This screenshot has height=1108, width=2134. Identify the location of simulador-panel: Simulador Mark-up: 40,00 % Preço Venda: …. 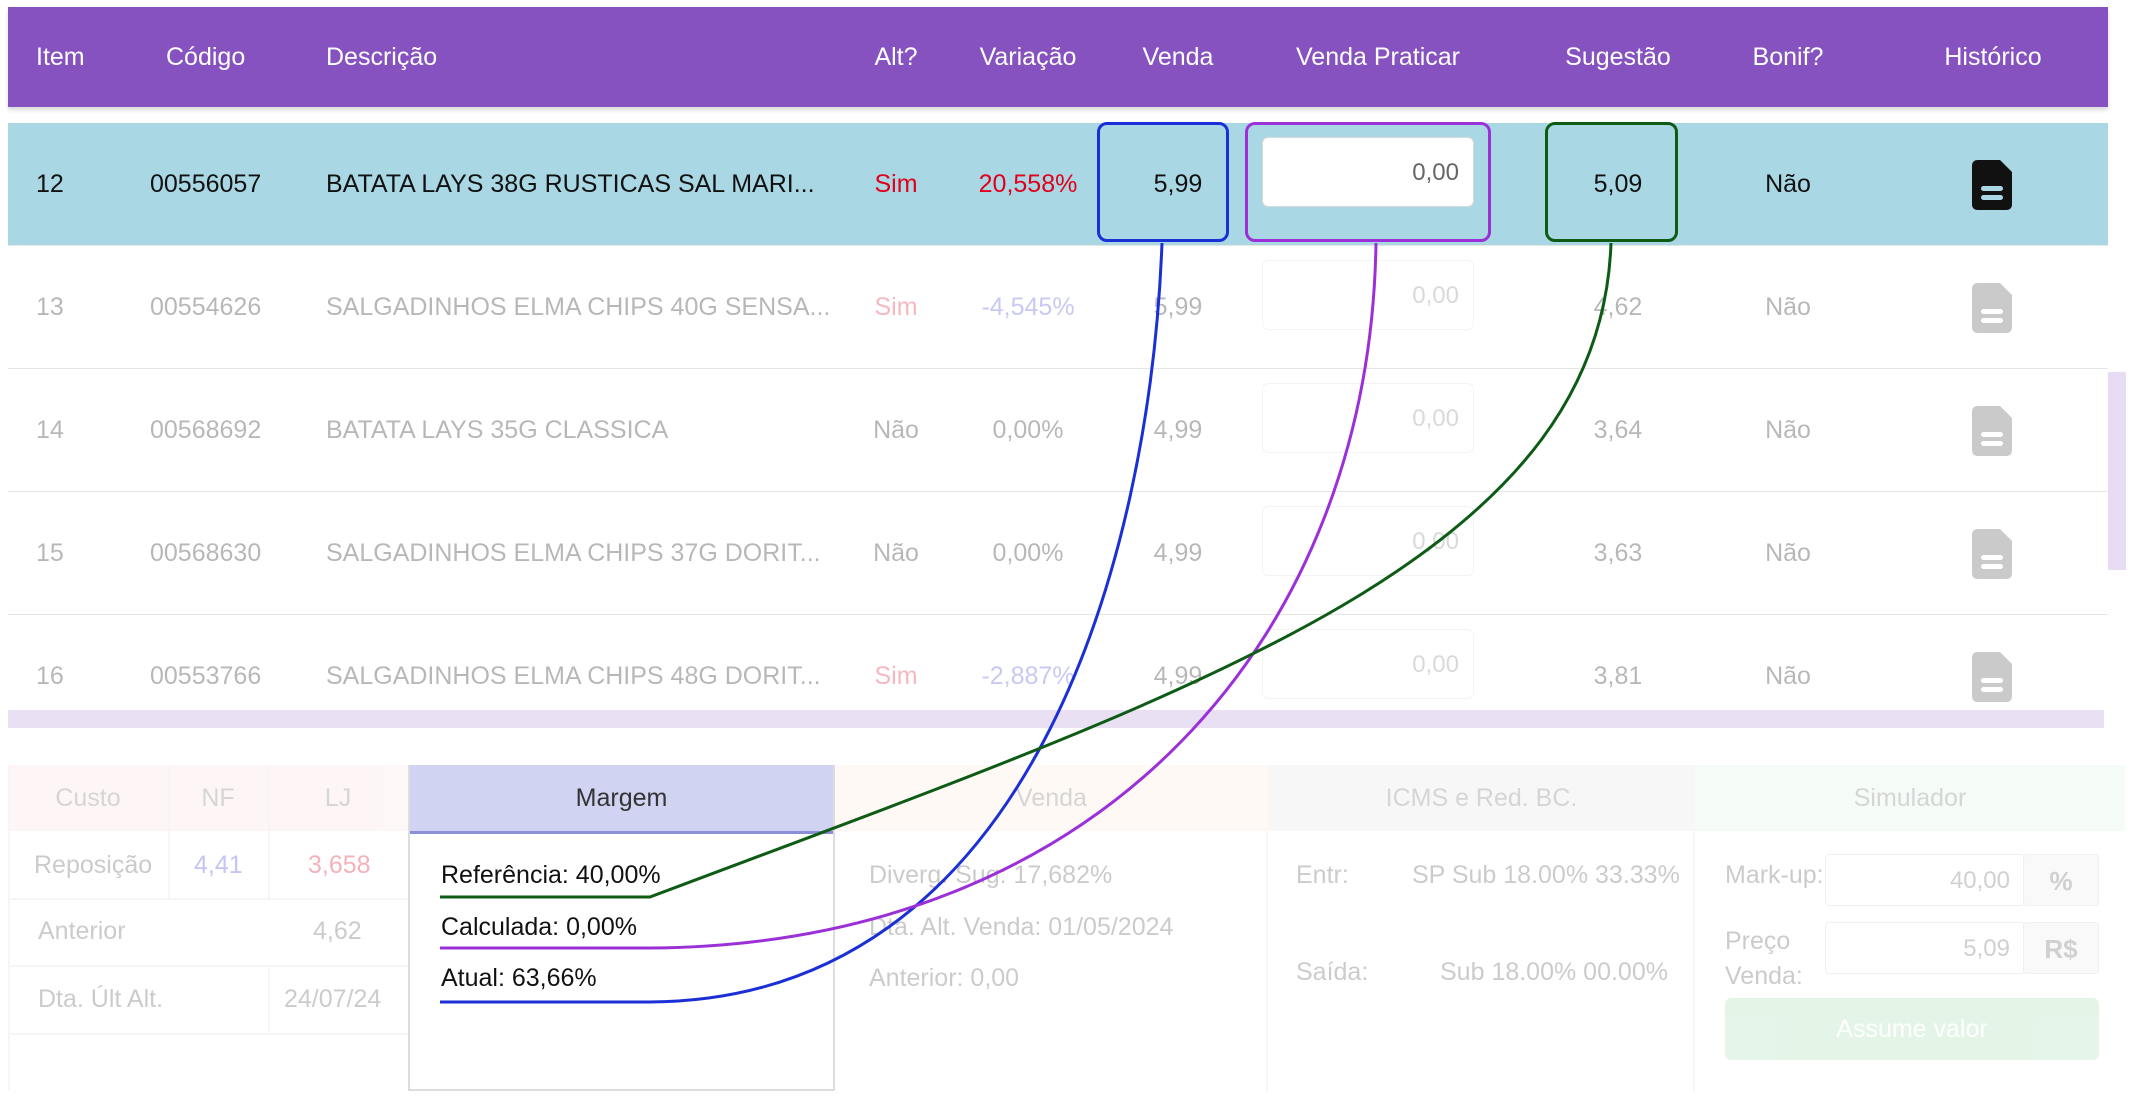
(1910, 928).